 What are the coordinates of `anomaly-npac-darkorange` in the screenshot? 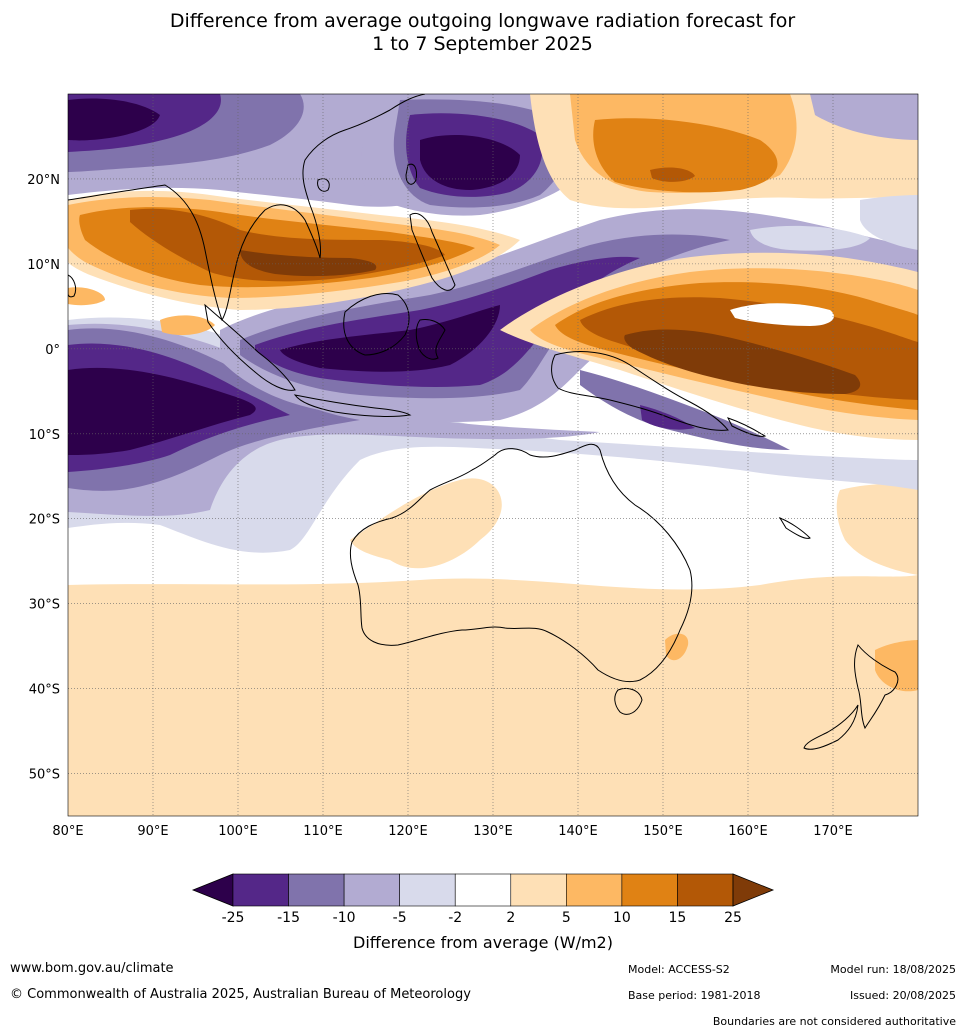 It's located at (685, 155).